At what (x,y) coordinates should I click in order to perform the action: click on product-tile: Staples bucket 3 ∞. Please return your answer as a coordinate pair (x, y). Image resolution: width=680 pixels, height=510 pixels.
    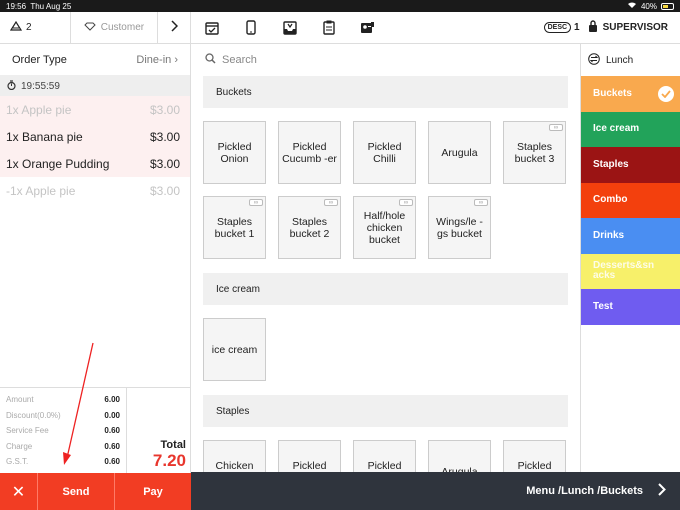
    Looking at the image, I should click on (534, 152).